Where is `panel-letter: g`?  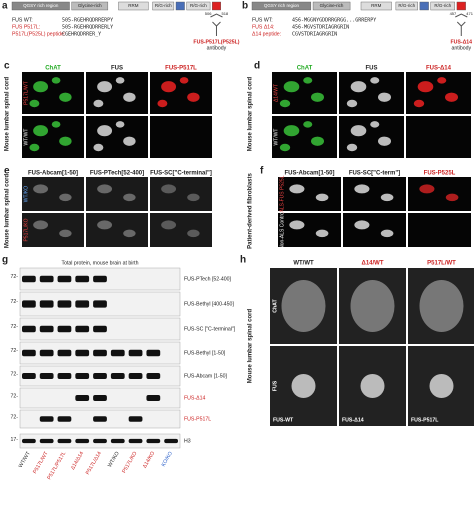 panel-letter: g is located at coordinates (5, 260).